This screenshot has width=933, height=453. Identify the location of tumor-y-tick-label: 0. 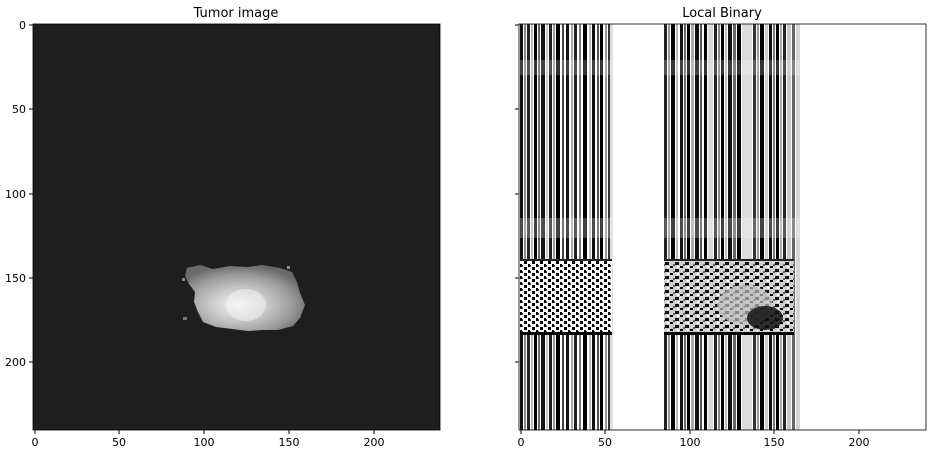
(22, 25).